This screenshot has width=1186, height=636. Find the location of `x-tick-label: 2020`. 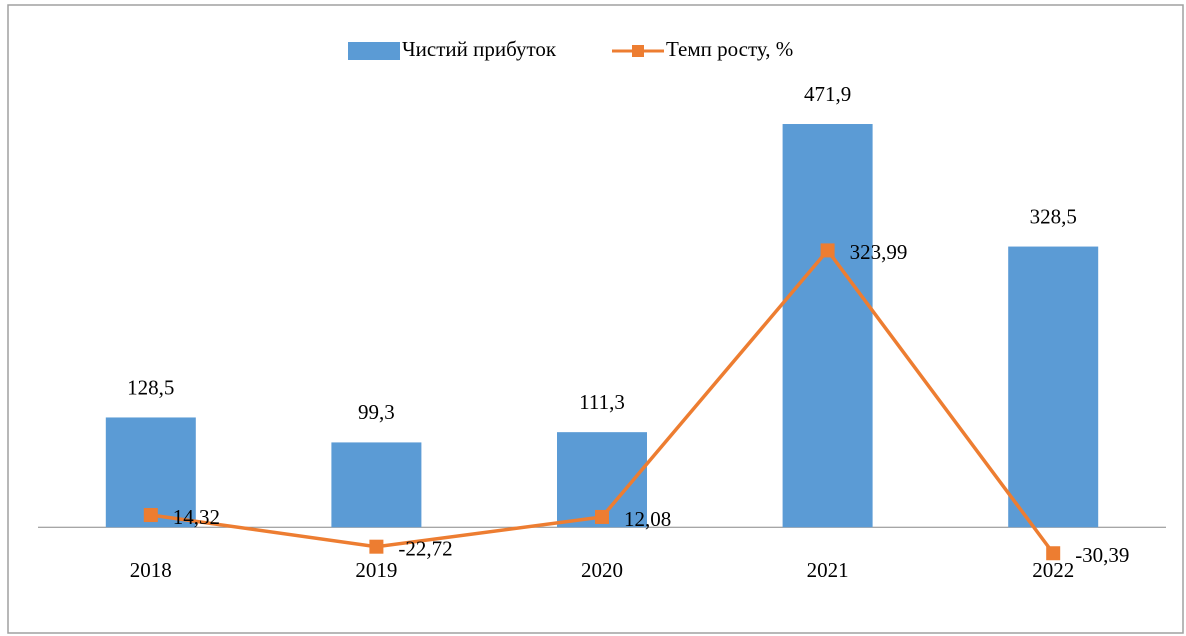

x-tick-label: 2020 is located at coordinates (602, 570).